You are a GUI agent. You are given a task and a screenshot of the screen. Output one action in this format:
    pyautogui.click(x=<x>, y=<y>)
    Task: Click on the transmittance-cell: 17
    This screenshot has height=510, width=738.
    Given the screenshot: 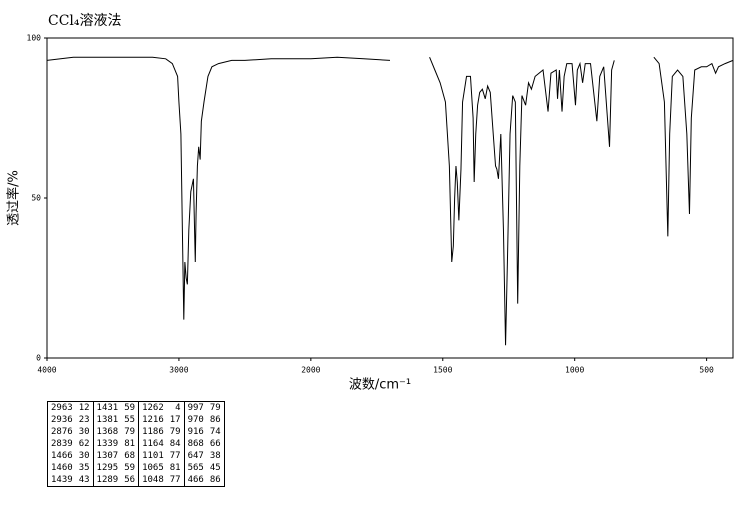 What is the action you would take?
    pyautogui.click(x=175, y=420)
    